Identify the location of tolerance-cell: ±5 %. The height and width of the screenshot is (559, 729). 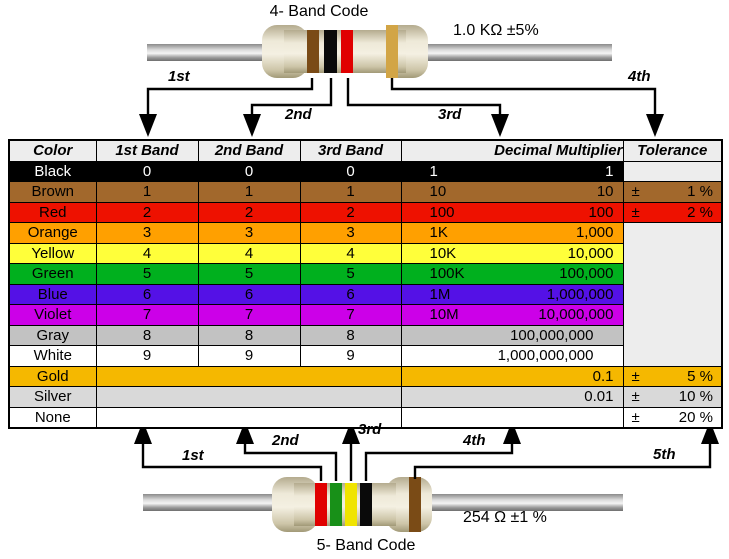
(672, 376).